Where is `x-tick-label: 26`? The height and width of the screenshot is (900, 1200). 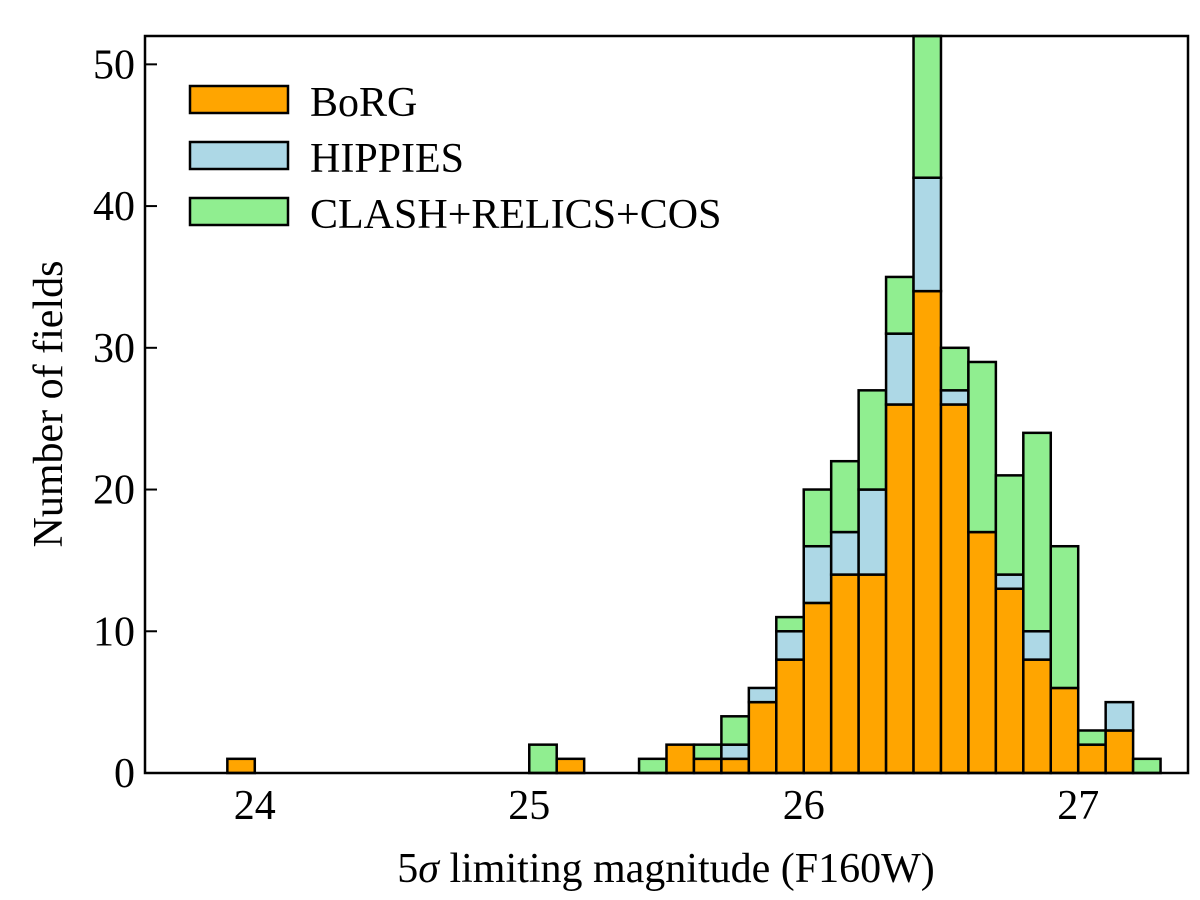
x-tick-label: 26 is located at coordinates (804, 806).